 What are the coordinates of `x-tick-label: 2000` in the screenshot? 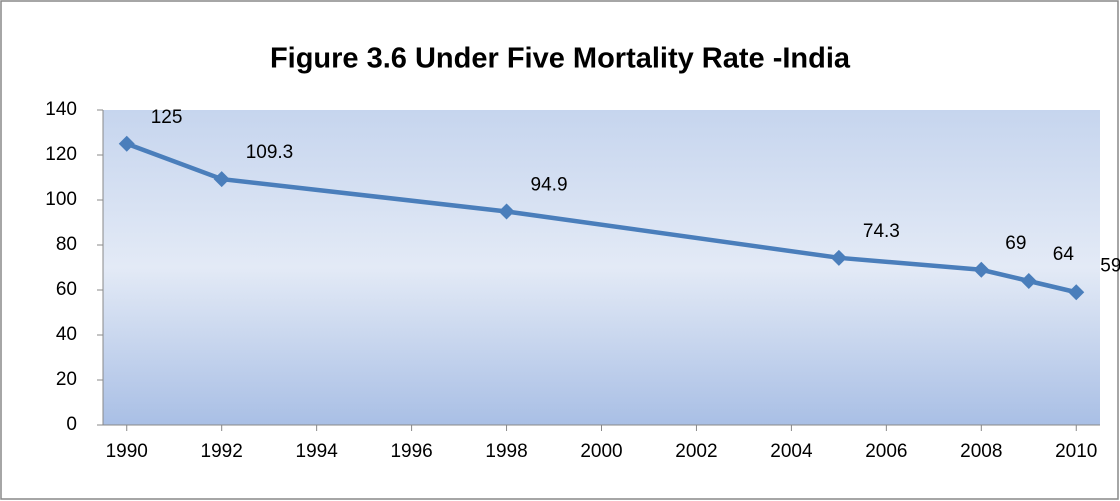 It's located at (601, 451).